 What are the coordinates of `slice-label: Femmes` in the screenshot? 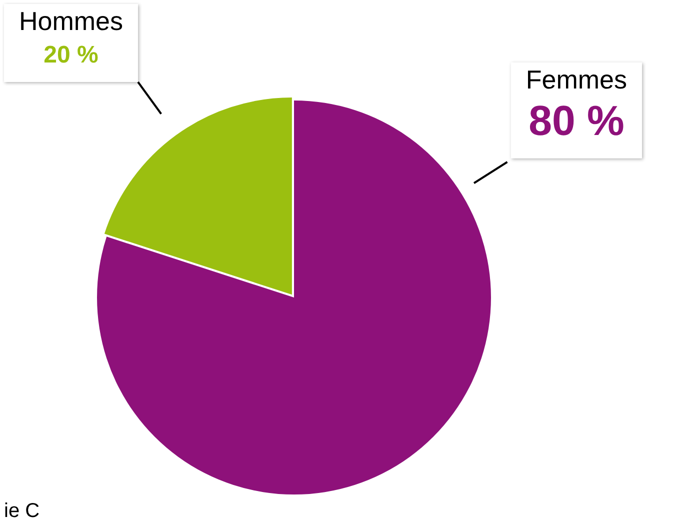 It's located at (577, 79).